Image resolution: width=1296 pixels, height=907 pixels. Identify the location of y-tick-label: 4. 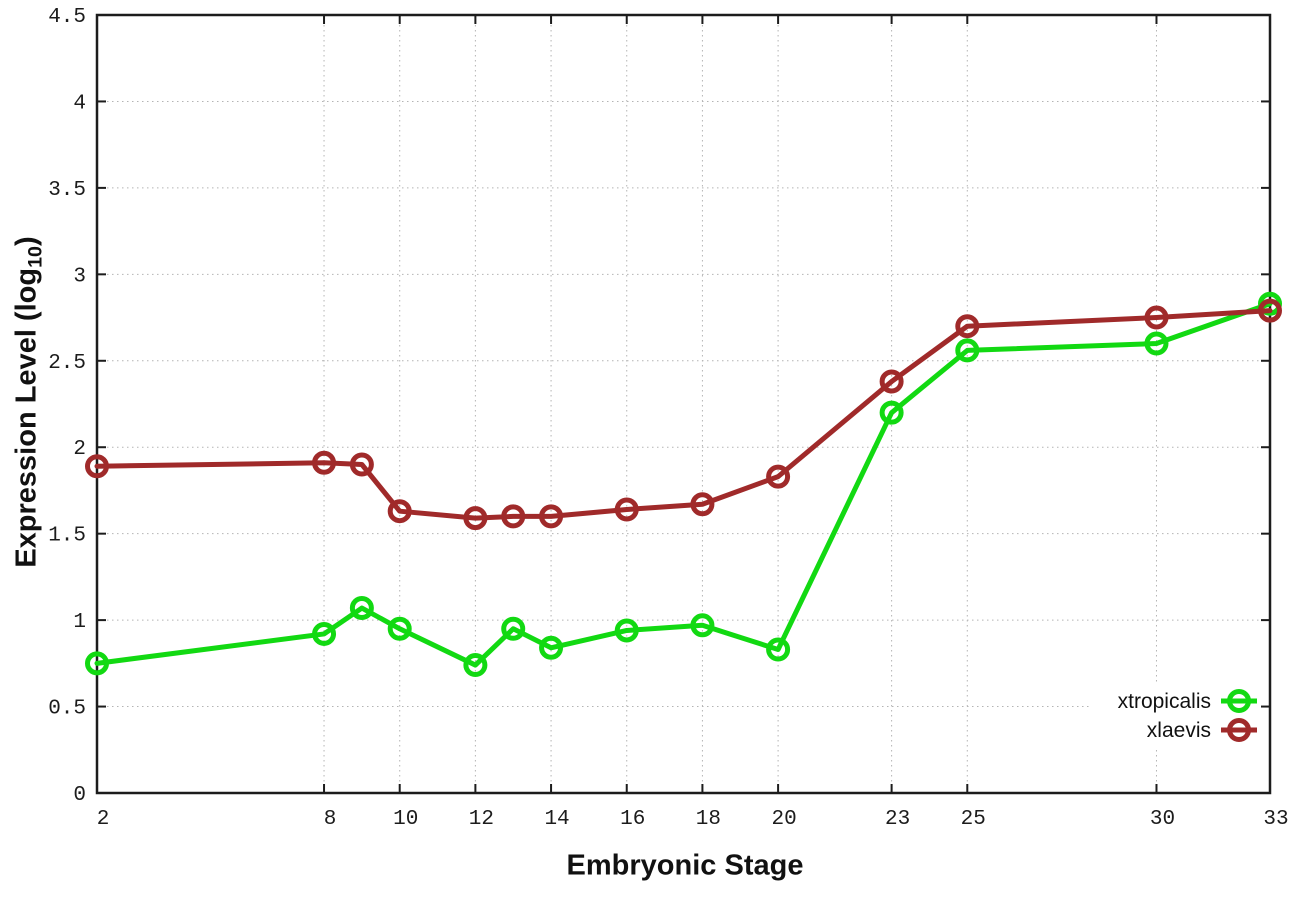
(79, 103).